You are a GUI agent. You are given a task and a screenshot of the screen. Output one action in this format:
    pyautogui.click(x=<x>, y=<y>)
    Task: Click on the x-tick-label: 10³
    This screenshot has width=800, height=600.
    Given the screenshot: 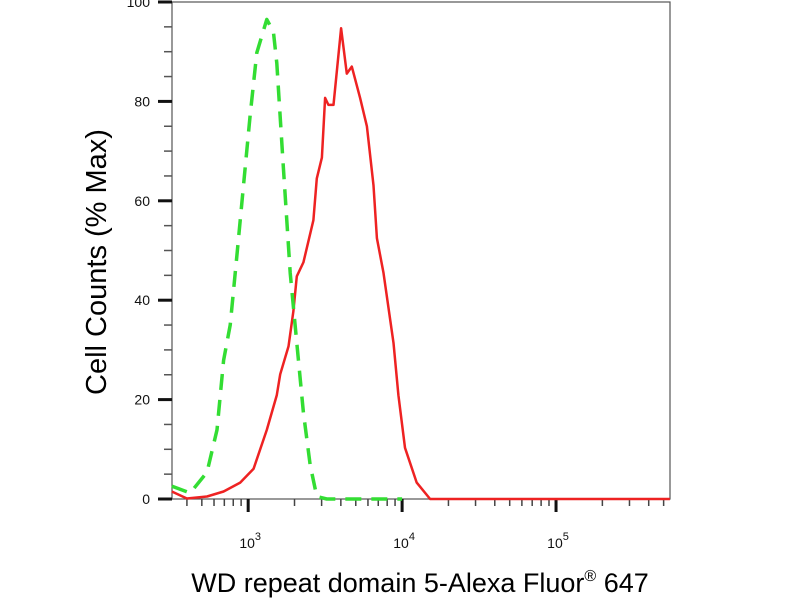 What is the action you would take?
    pyautogui.click(x=250, y=541)
    